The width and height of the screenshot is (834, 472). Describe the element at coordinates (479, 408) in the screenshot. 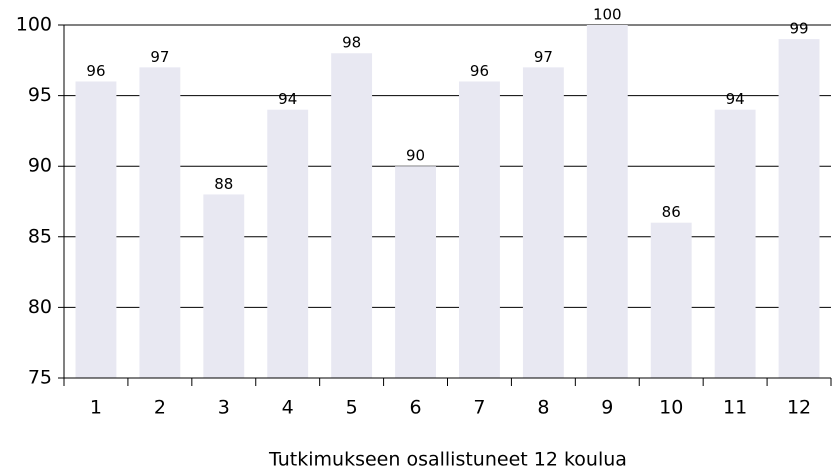

I see `x-tick-label: 7` at that location.